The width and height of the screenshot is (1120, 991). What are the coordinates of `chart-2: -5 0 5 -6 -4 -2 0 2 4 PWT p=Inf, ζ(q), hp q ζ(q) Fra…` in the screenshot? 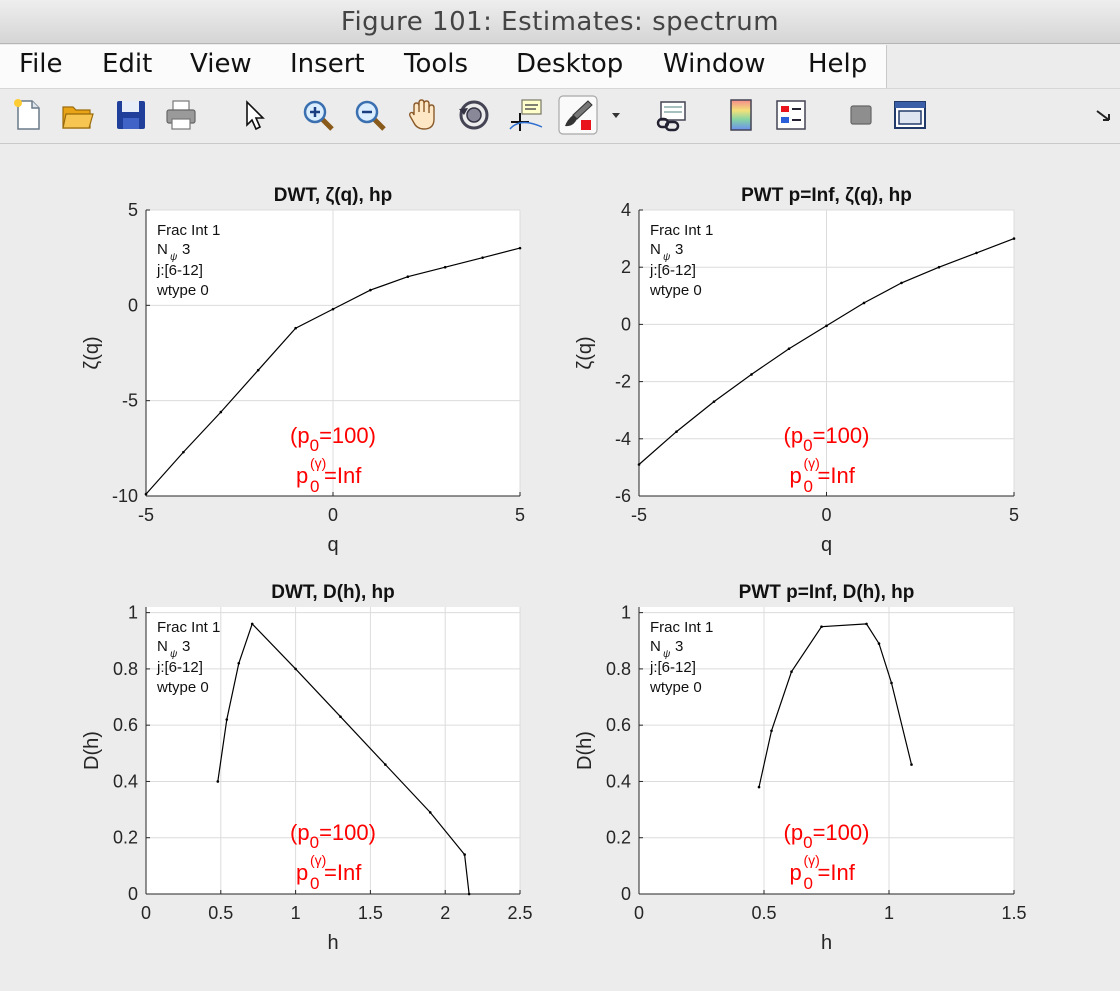 It's located at (796, 370).